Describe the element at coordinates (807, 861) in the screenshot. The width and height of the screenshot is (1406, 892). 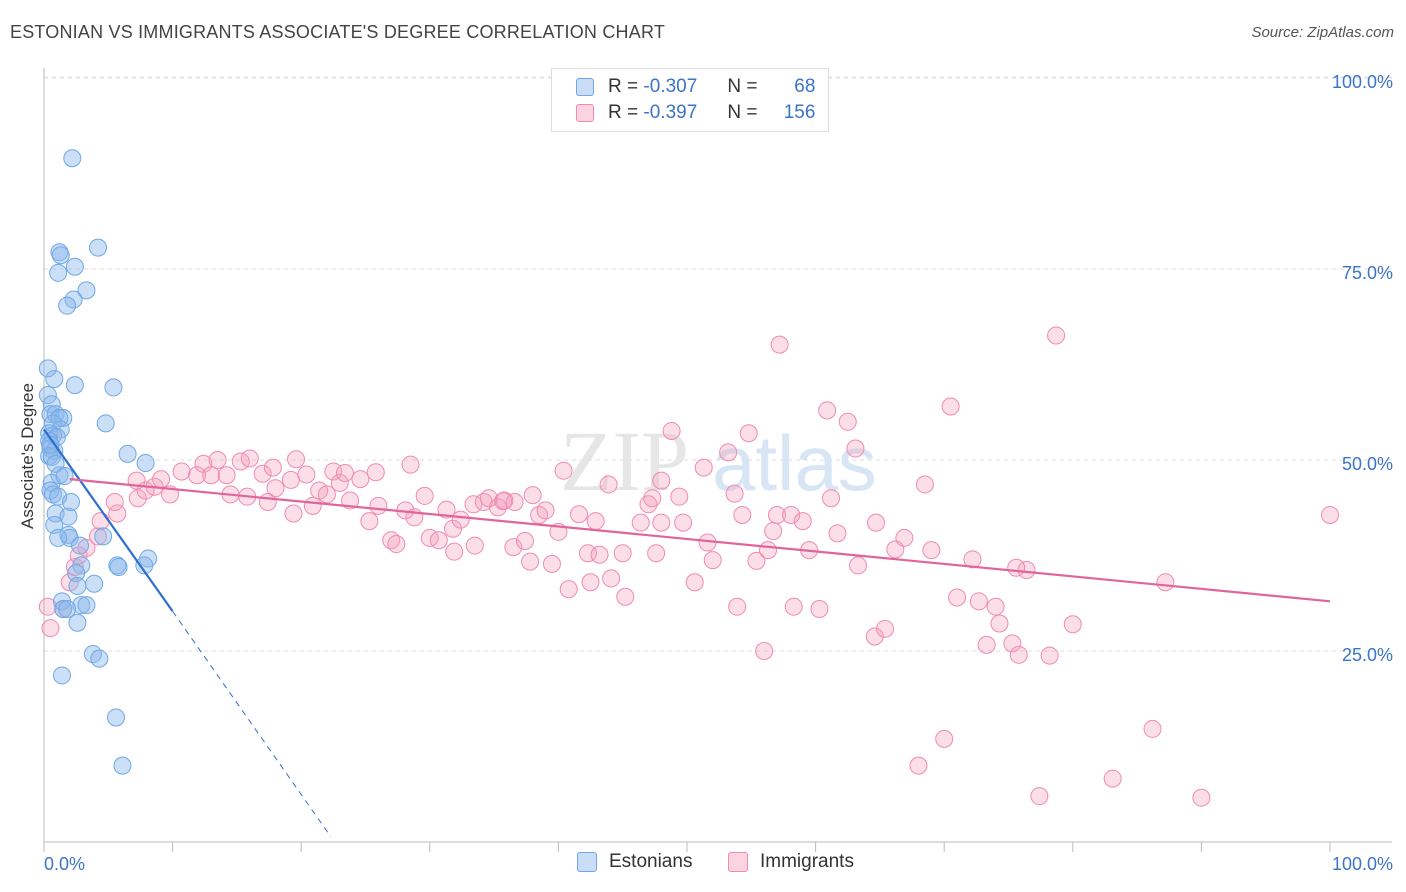
I see `series-label-immigrants: Immigrants` at that location.